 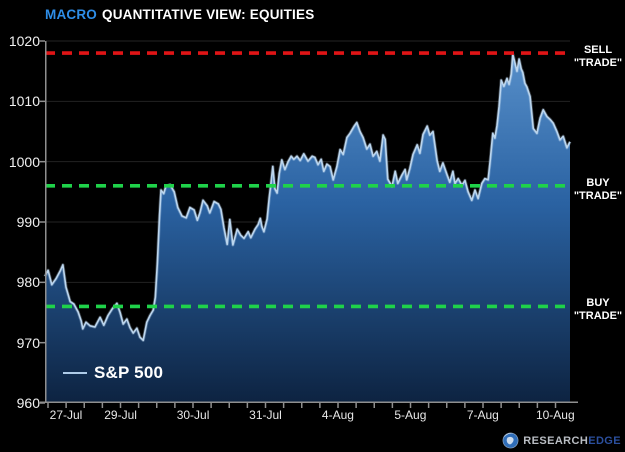 I want to click on globe-icon, so click(x=510, y=440).